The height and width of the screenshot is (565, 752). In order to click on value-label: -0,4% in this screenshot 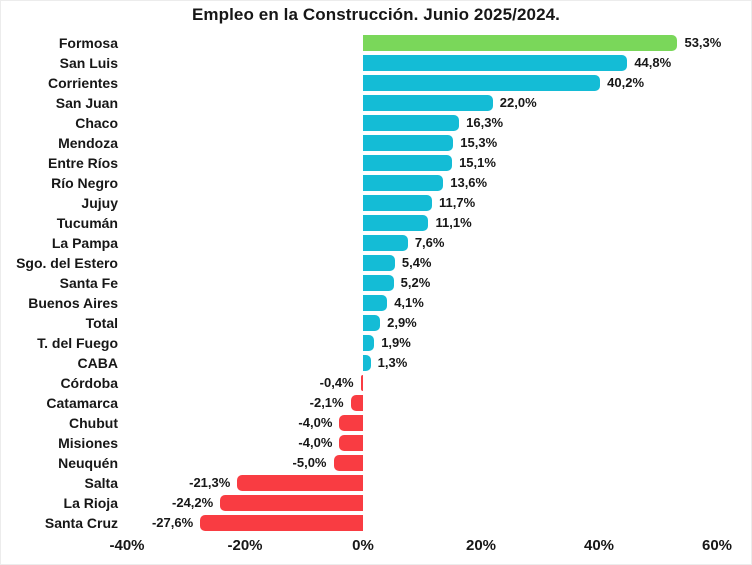, I will do `click(336, 382)`.